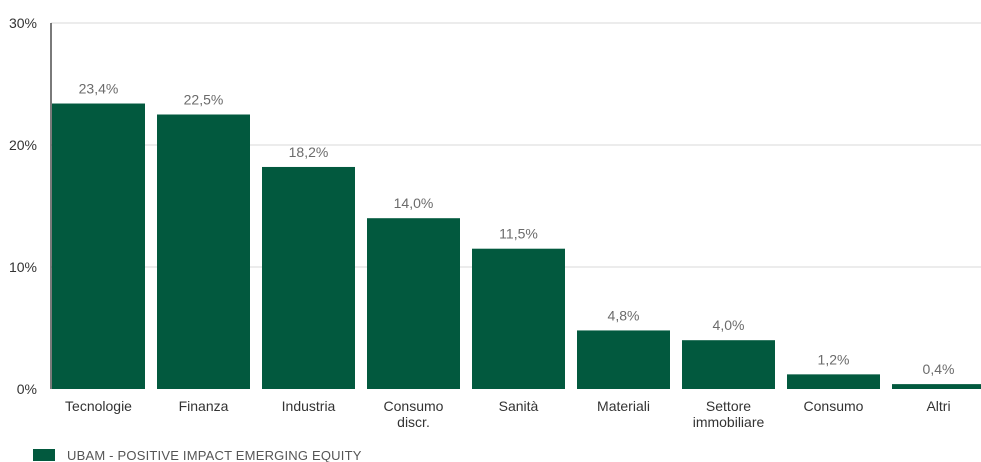 This screenshot has height=462, width=981. What do you see at coordinates (939, 369) in the screenshot?
I see `data-label: 0,4%` at bounding box center [939, 369].